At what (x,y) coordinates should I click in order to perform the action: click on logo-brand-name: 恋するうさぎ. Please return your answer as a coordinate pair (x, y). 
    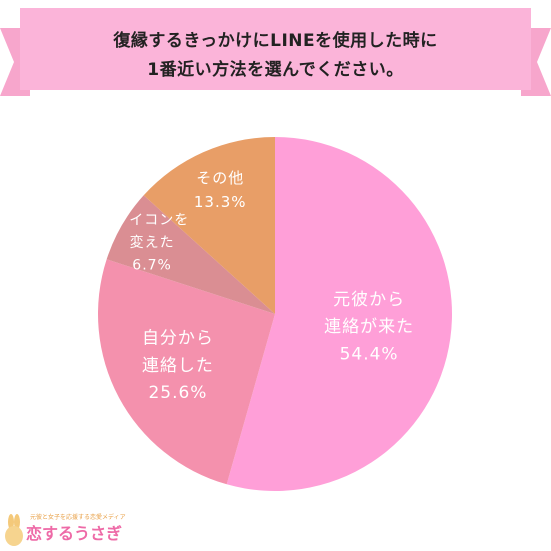
    Looking at the image, I should click on (74, 533).